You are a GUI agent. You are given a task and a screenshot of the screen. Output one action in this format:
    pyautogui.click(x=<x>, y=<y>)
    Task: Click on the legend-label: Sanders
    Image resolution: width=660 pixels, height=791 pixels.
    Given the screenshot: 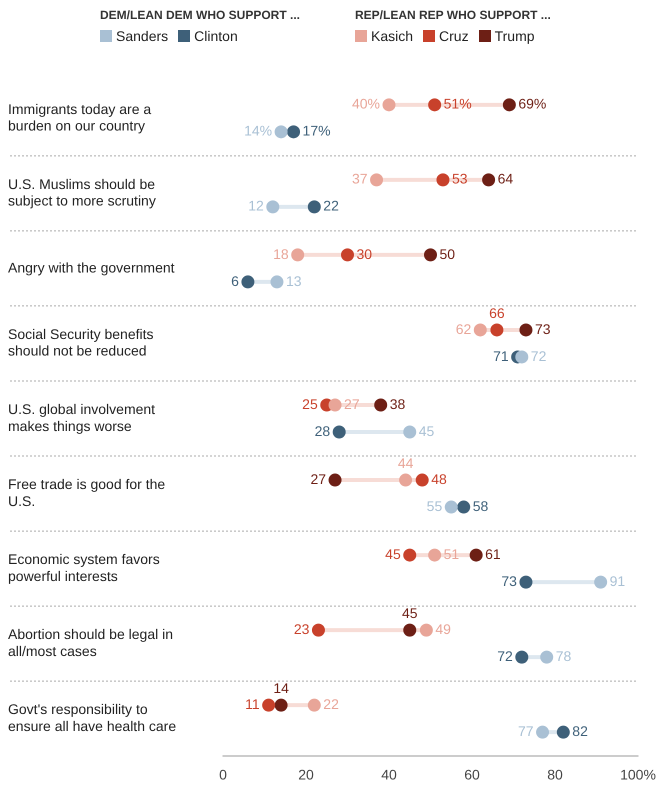 What is the action you would take?
    pyautogui.click(x=141, y=36)
    